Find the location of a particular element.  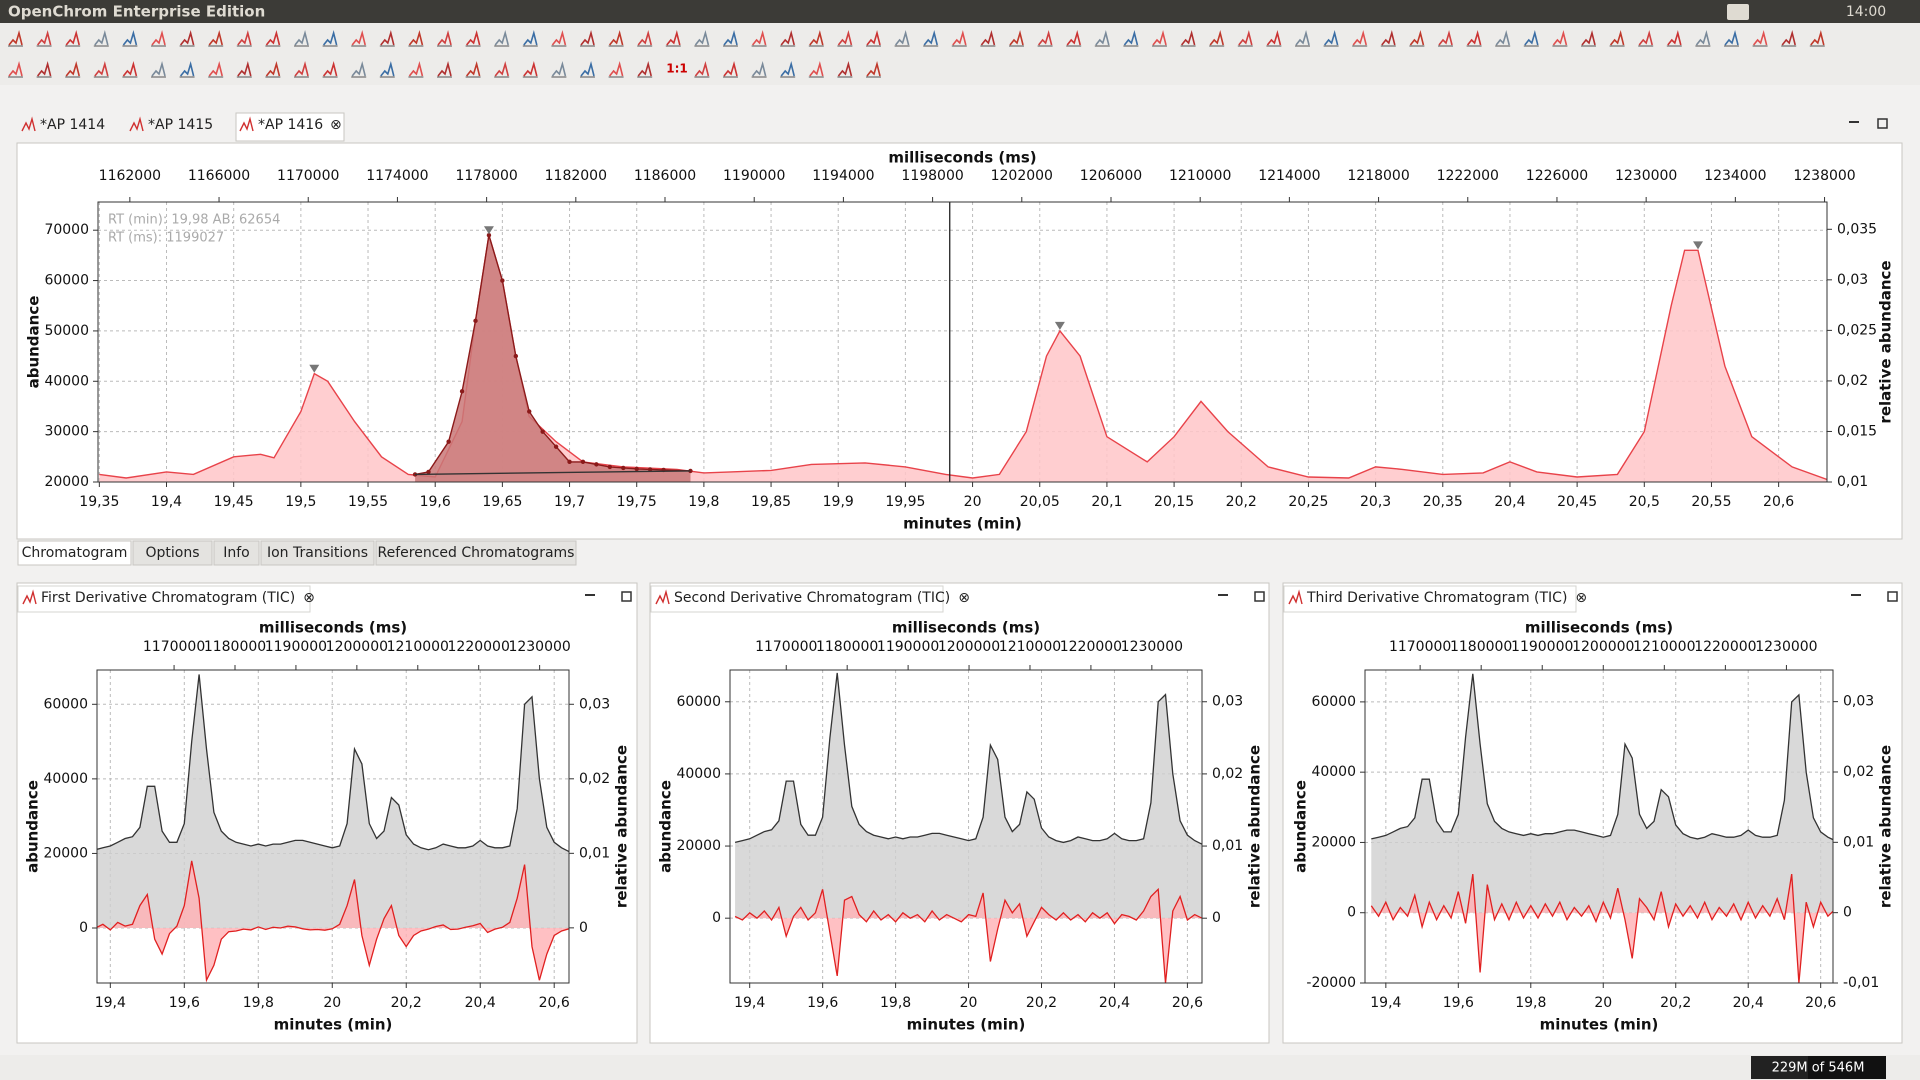

editor-tab: *AP 1414 is located at coordinates (72, 125).